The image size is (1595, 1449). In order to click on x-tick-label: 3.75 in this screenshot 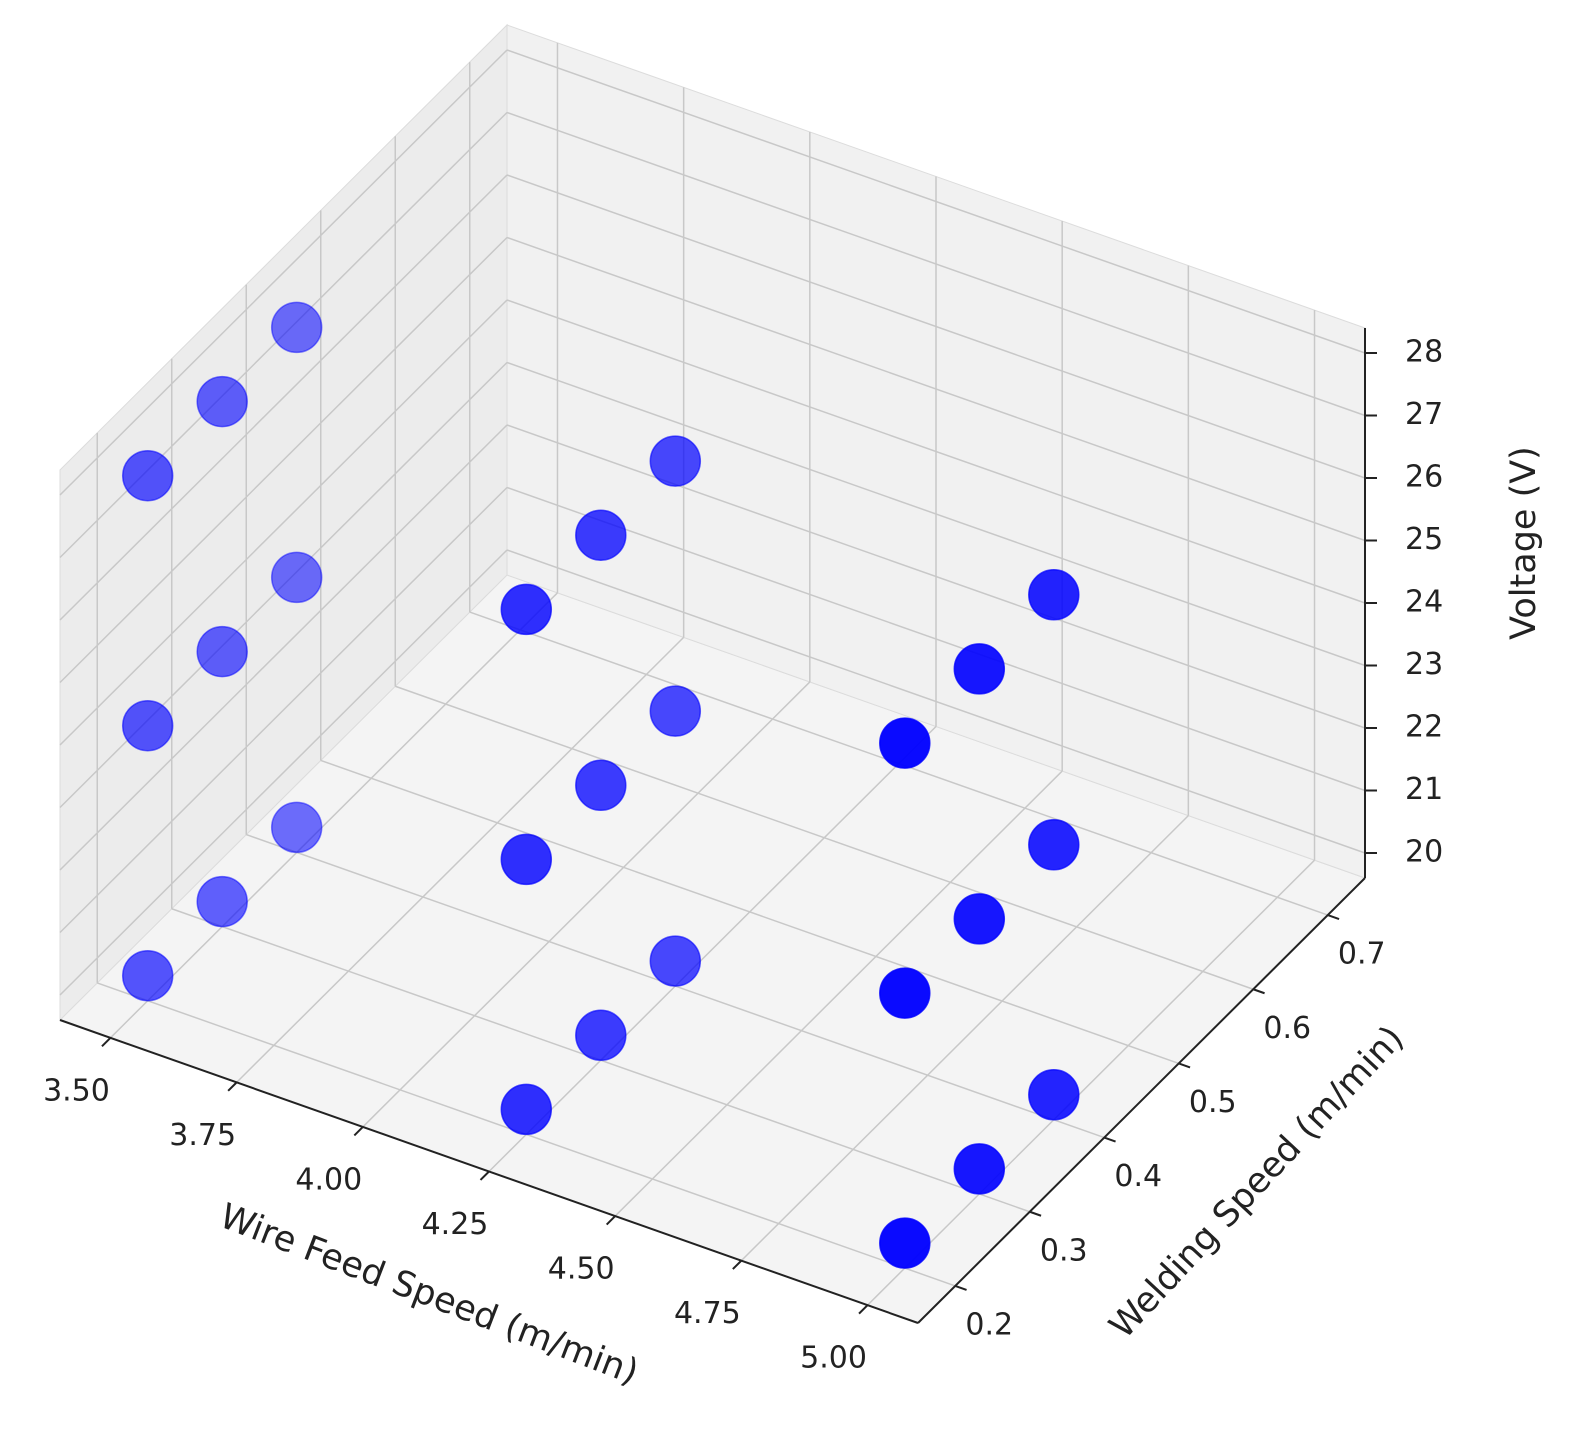, I will do `click(202, 1135)`.